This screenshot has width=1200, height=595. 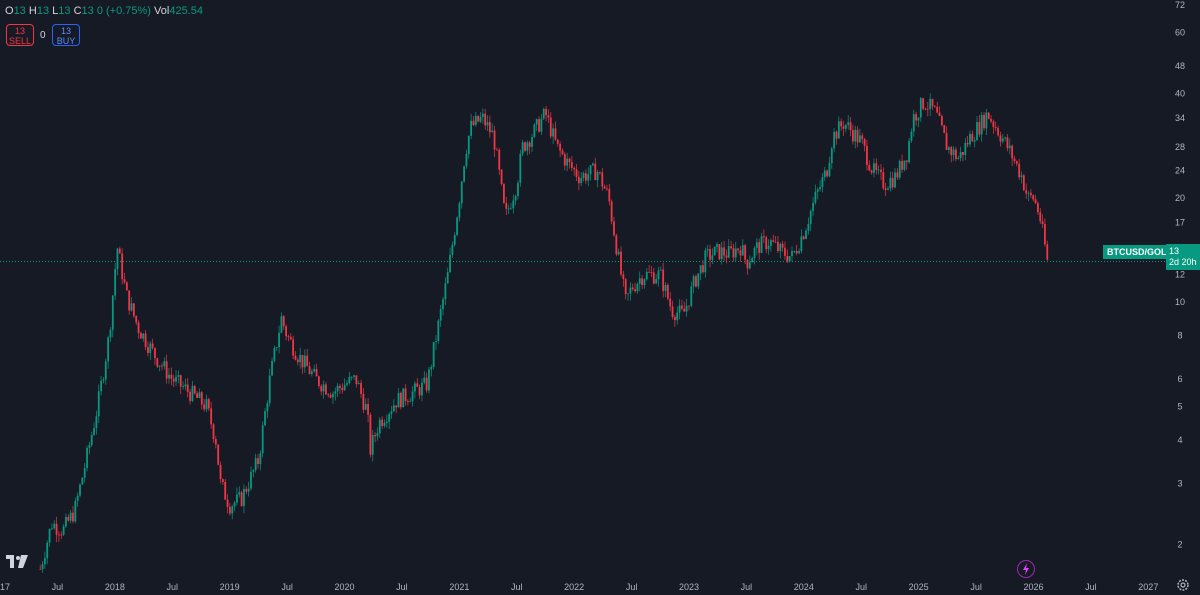 What do you see at coordinates (1180, 274) in the screenshot?
I see `price-axis: 234568101214172024283440486072` at bounding box center [1180, 274].